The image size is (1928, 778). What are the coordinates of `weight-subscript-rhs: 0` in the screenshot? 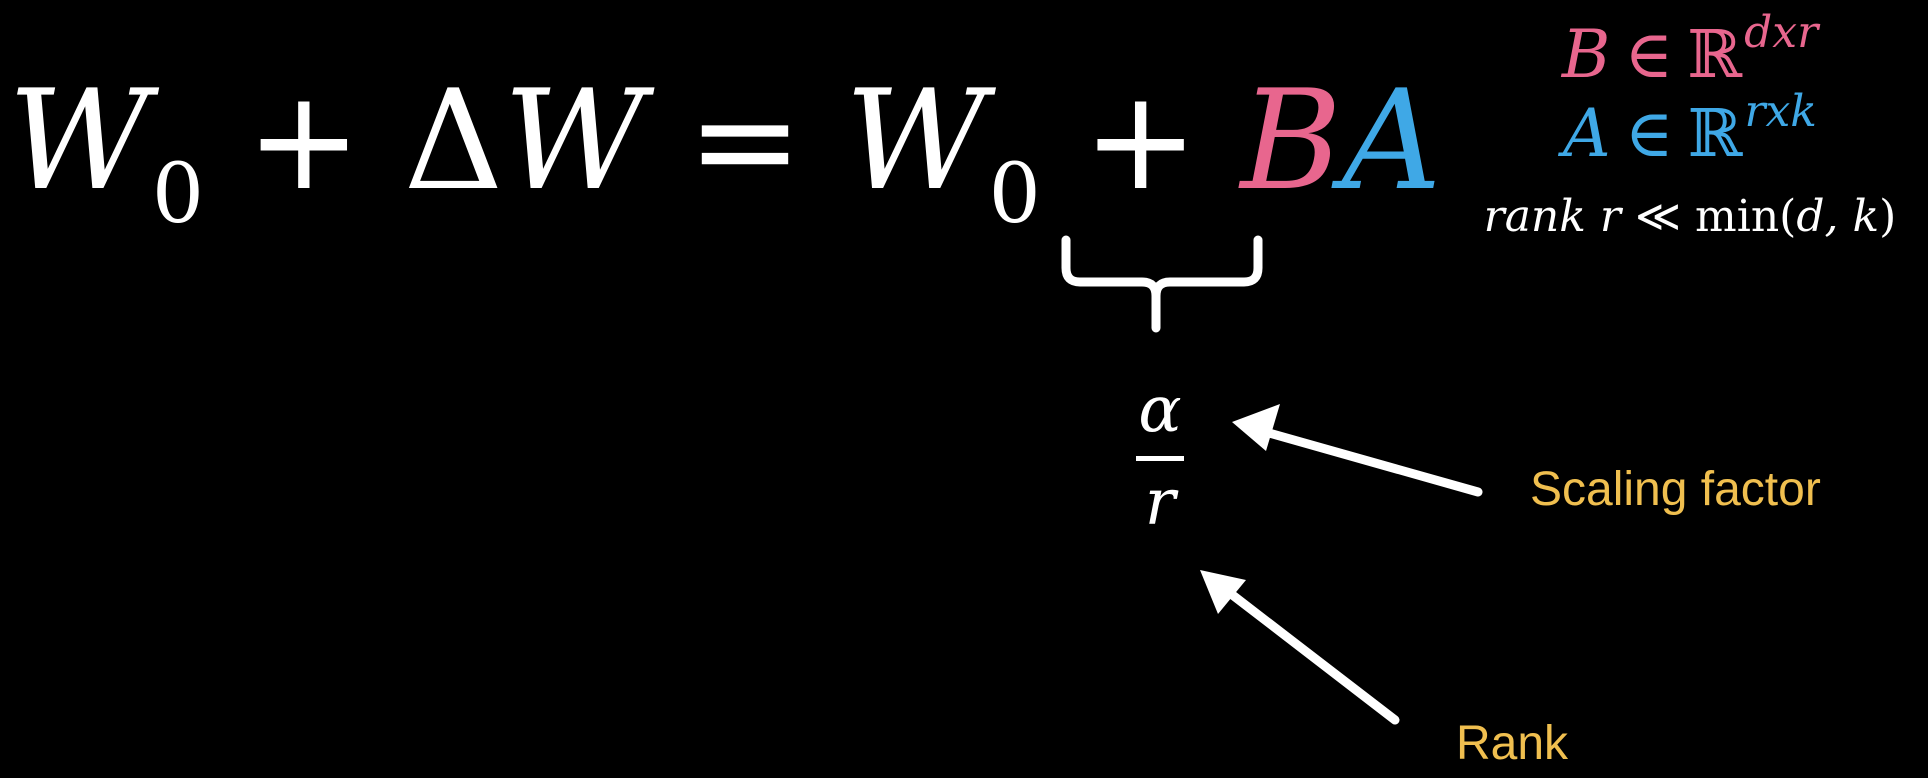 It's located at (1014, 194).